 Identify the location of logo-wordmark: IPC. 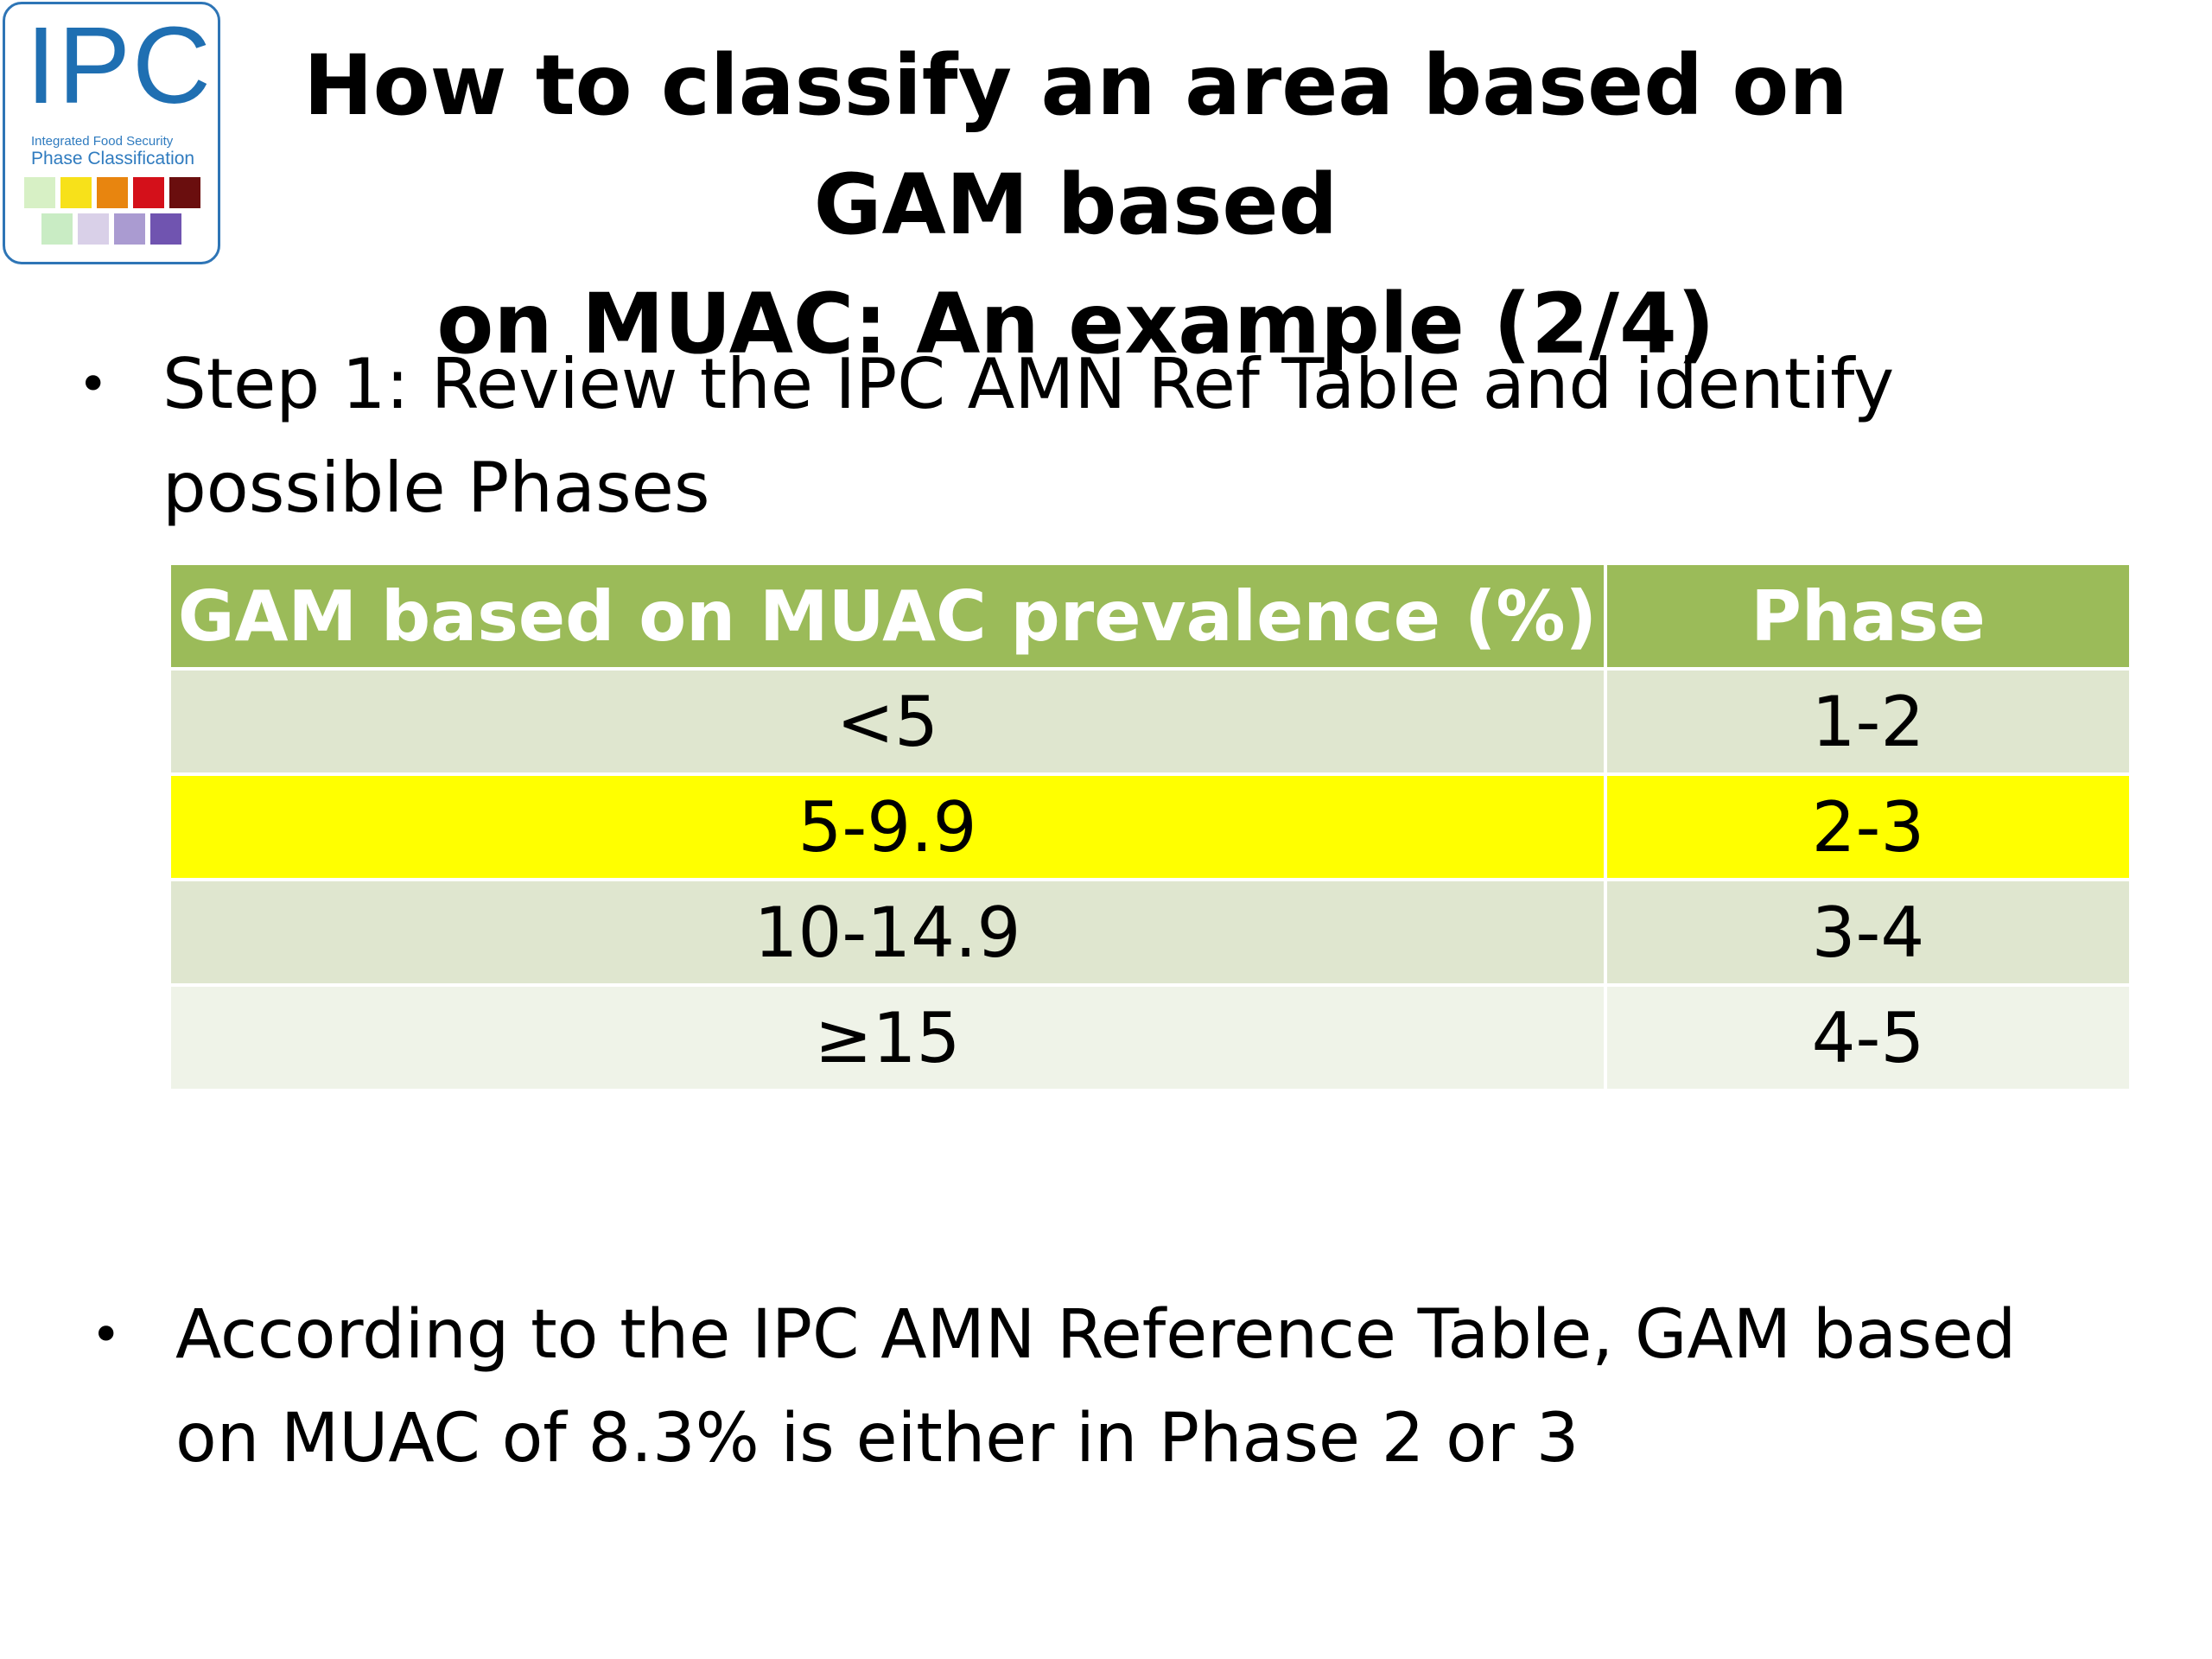
(119, 65).